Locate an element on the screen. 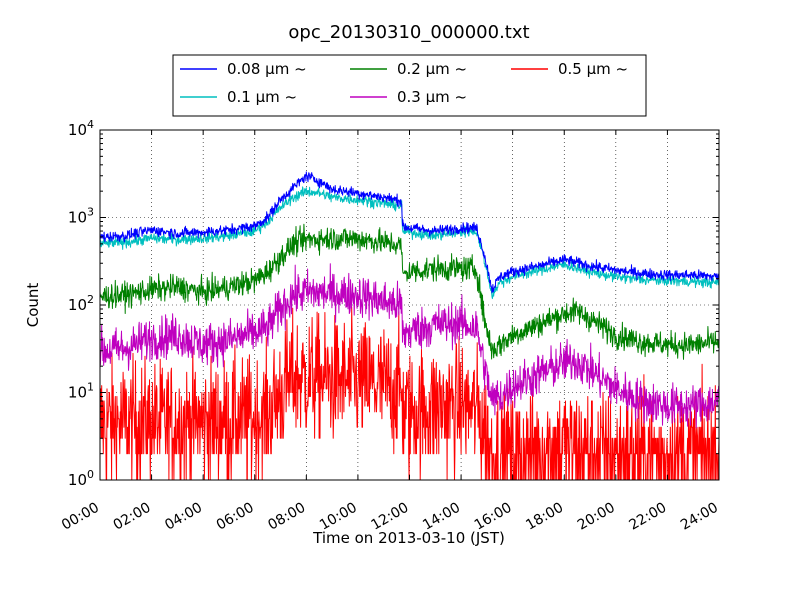 The height and width of the screenshot is (600, 800). y-tick-label: 10⁴ is located at coordinates (81, 128).